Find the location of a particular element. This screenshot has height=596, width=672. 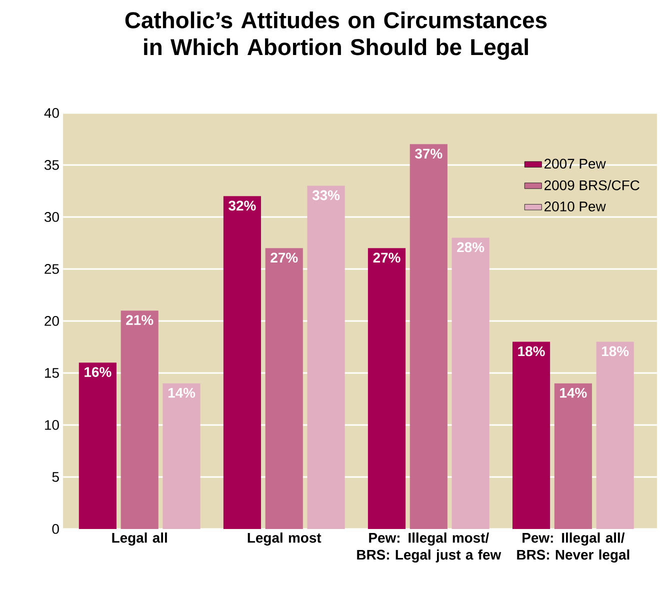

x-tick-label: Legal most is located at coordinates (285, 539).